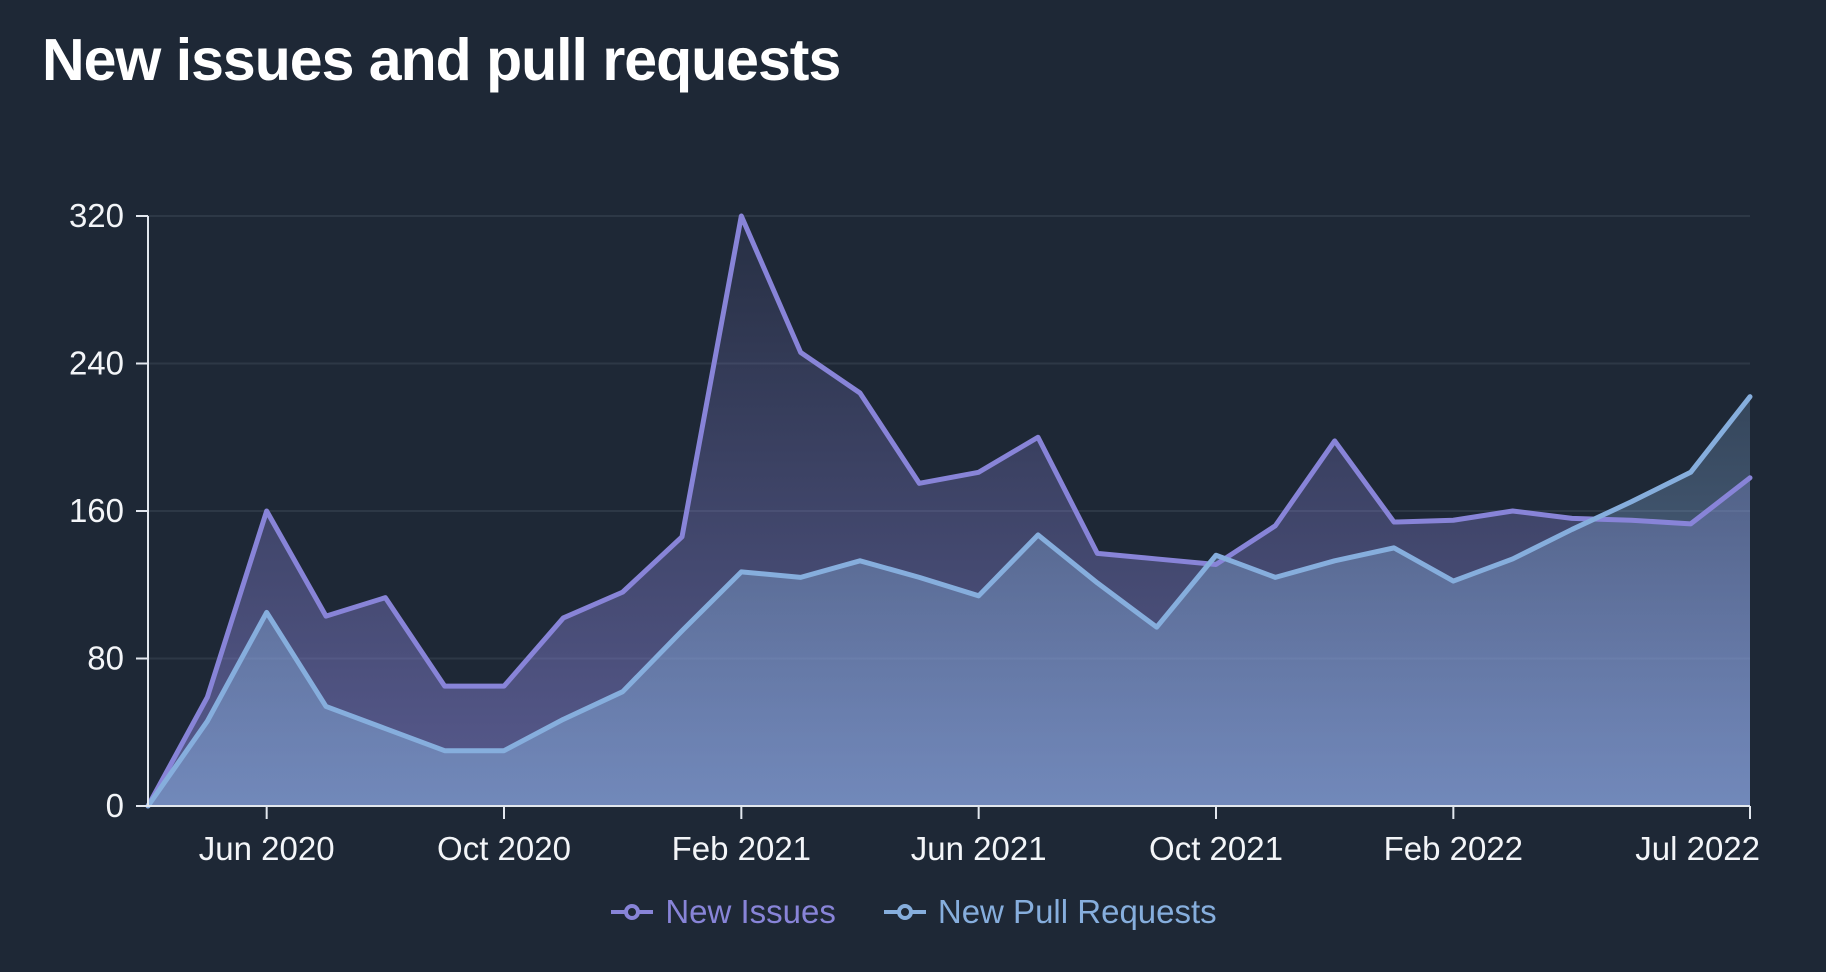  What do you see at coordinates (979, 848) in the screenshot?
I see `svg-text: Jun 2021` at bounding box center [979, 848].